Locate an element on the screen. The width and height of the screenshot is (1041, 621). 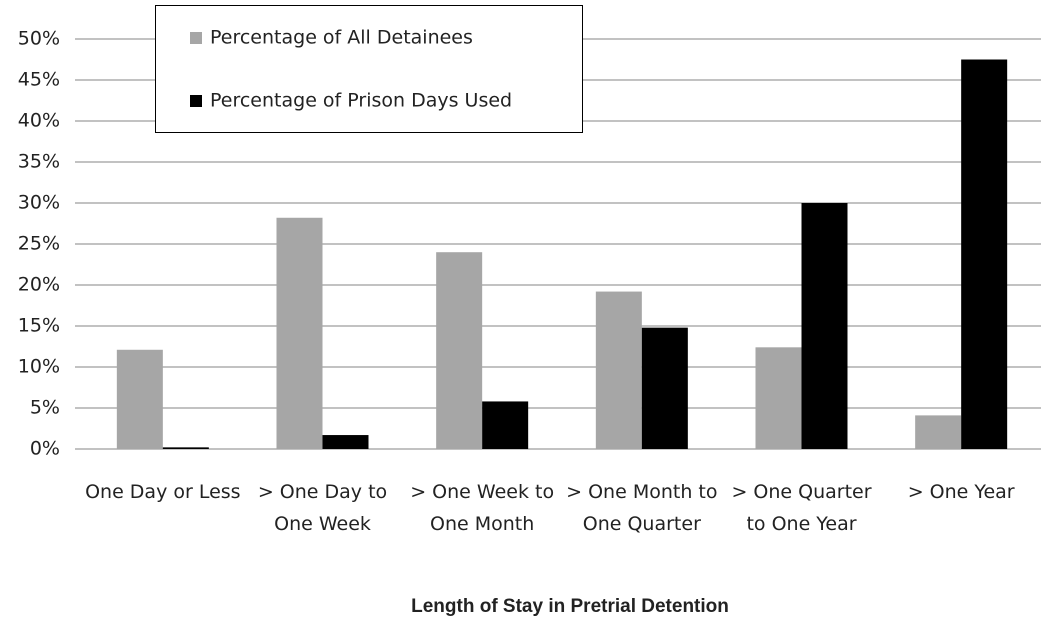
legend-box is located at coordinates (369, 69).